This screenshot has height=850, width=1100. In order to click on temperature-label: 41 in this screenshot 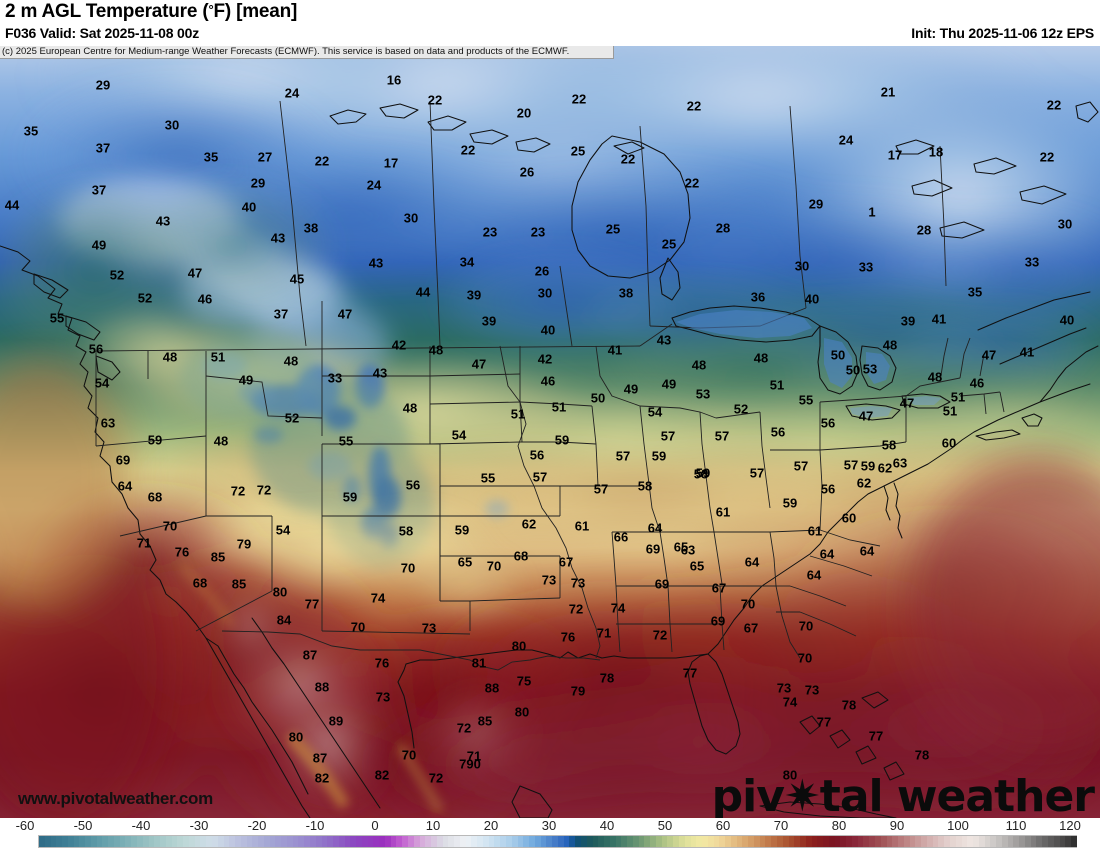, I will do `click(939, 319)`.